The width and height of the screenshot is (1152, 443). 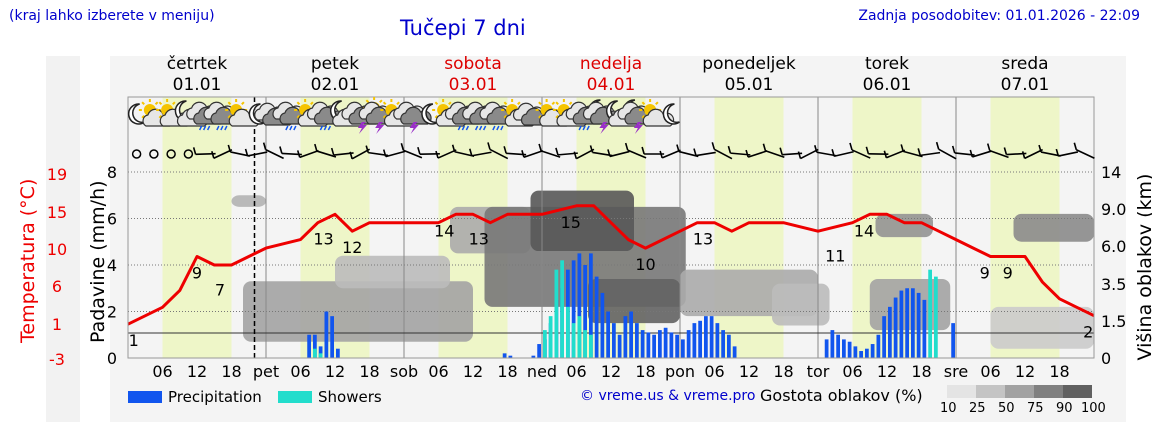 What do you see at coordinates (350, 397) in the screenshot?
I see `legend-showers-label: Showers` at bounding box center [350, 397].